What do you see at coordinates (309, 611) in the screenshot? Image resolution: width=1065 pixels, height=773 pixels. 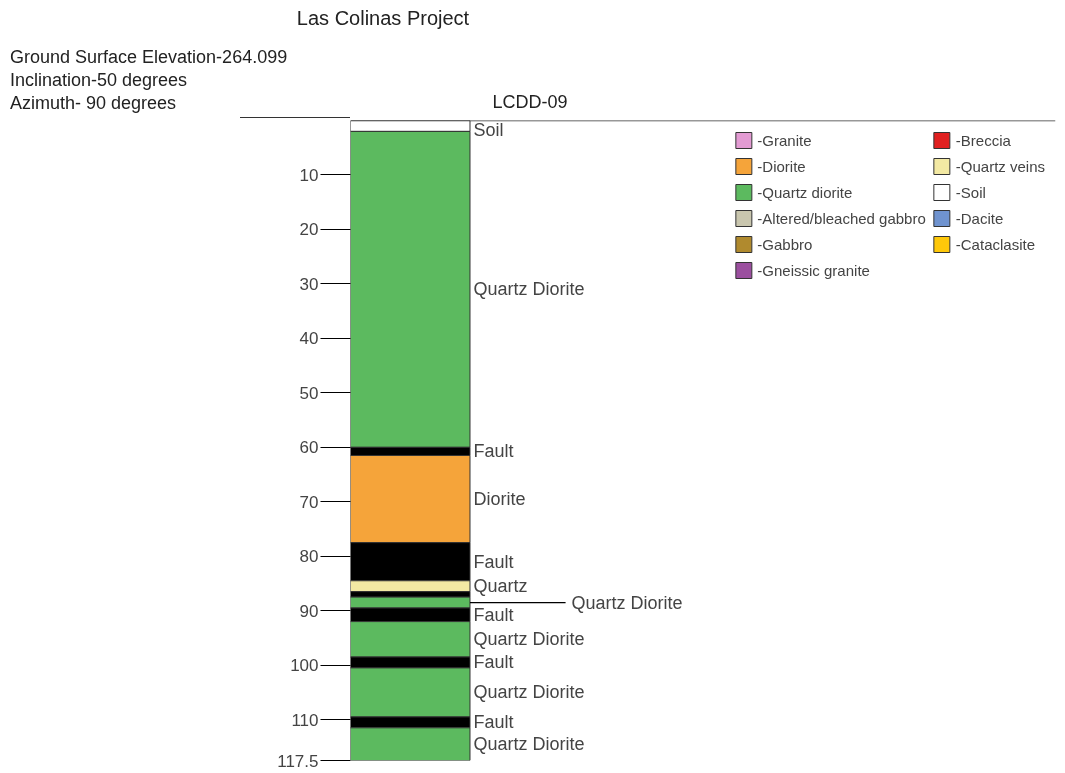 I see `y-tick-label: 90` at bounding box center [309, 611].